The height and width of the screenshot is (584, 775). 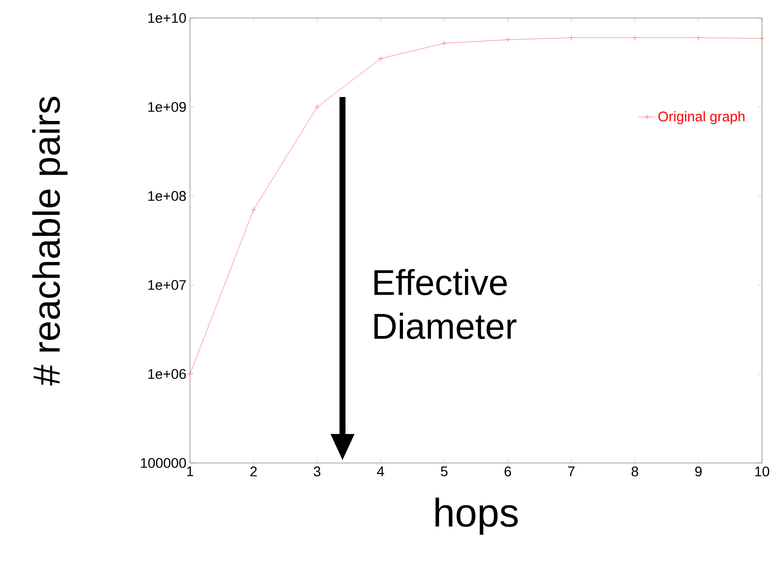 What do you see at coordinates (50, 241) in the screenshot?
I see `y-axis-title: # reachable pairs` at bounding box center [50, 241].